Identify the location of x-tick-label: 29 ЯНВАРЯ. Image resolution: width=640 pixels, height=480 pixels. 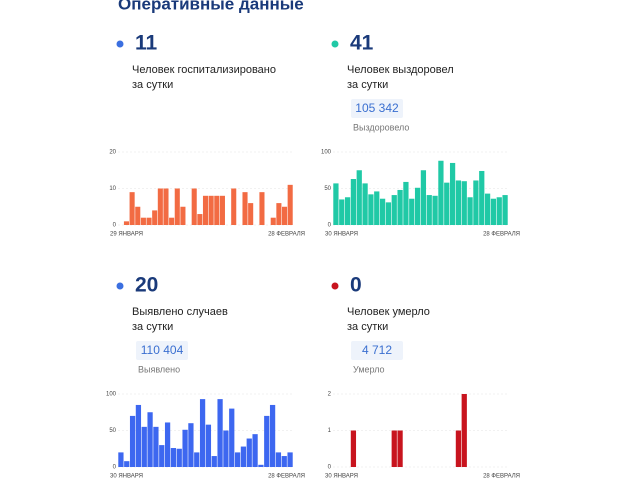
(126, 235).